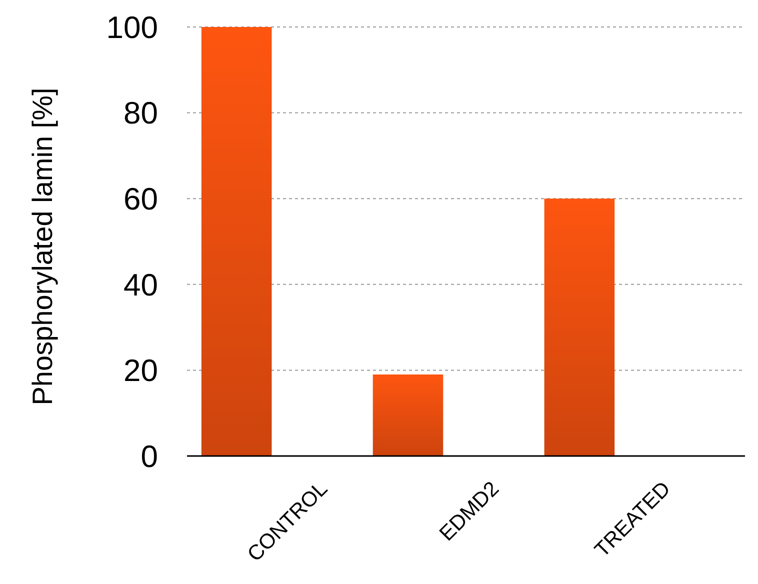  What do you see at coordinates (141, 284) in the screenshot?
I see `y-tick-label: 40` at bounding box center [141, 284].